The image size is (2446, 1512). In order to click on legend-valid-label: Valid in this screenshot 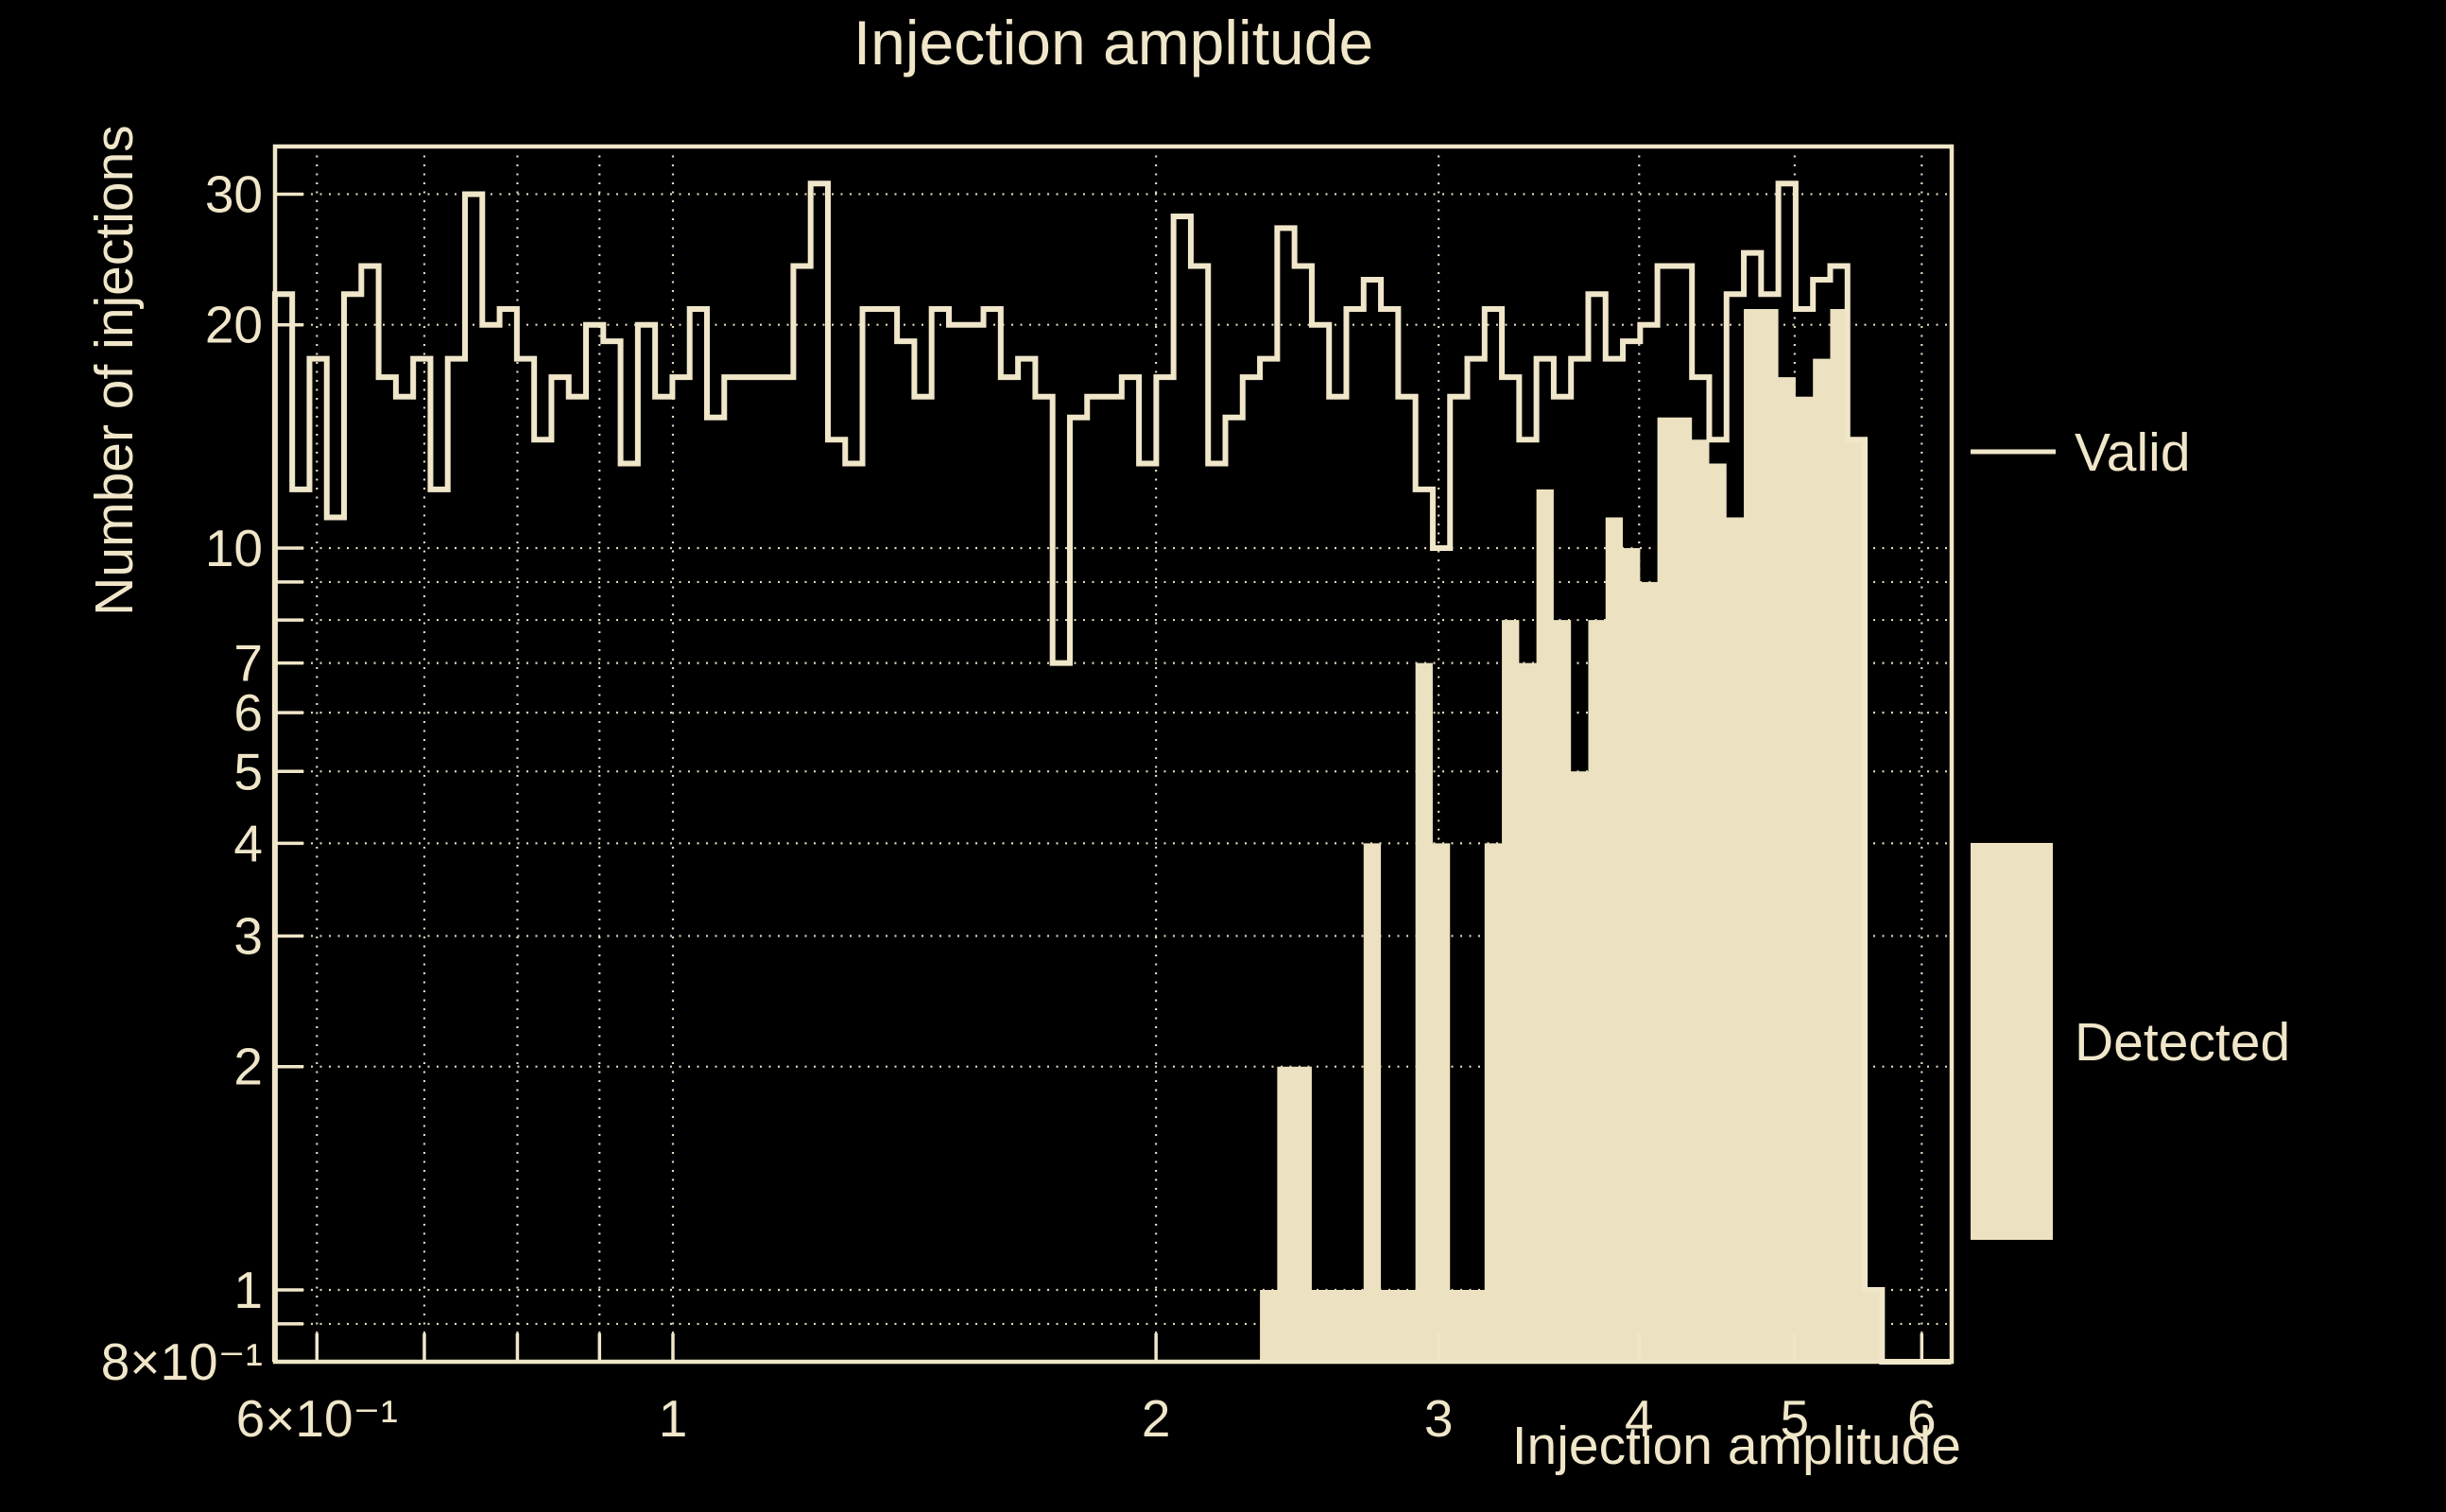, I will do `click(2133, 452)`.